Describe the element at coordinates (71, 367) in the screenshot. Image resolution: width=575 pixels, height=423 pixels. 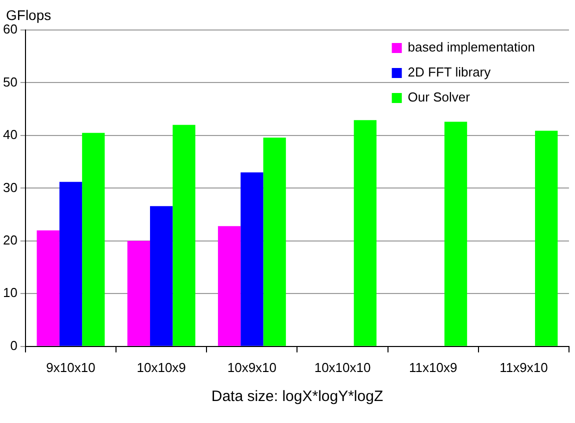
I see `x-tick-label: 9x10x10` at that location.